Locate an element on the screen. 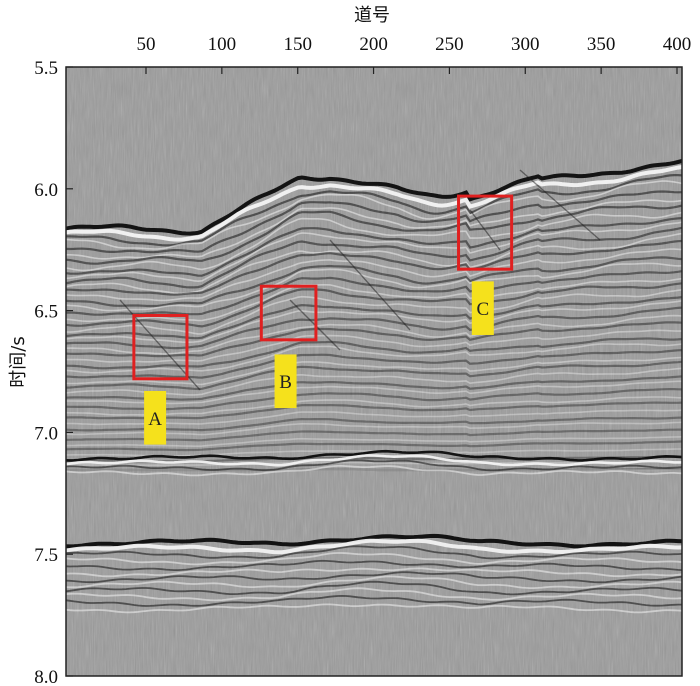  marker-label-c: C is located at coordinates (482, 309).